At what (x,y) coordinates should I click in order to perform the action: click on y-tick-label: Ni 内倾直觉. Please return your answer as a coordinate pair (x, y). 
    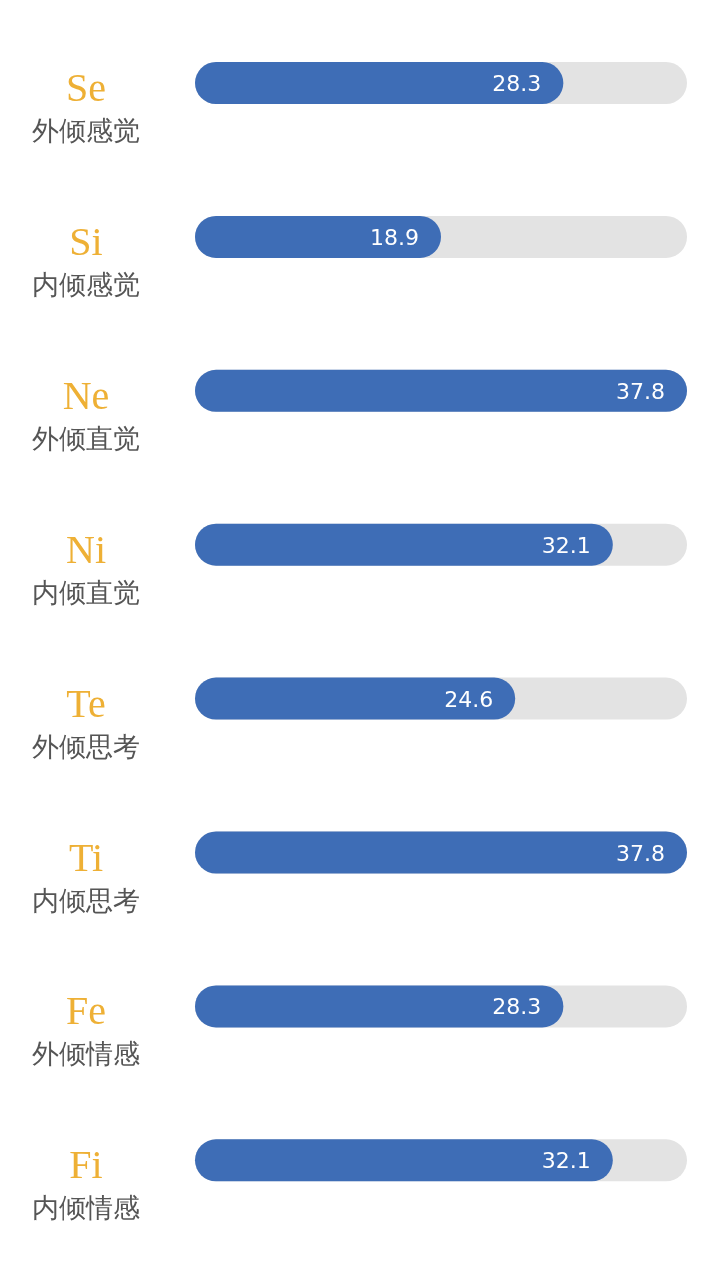
    Looking at the image, I should click on (86, 567).